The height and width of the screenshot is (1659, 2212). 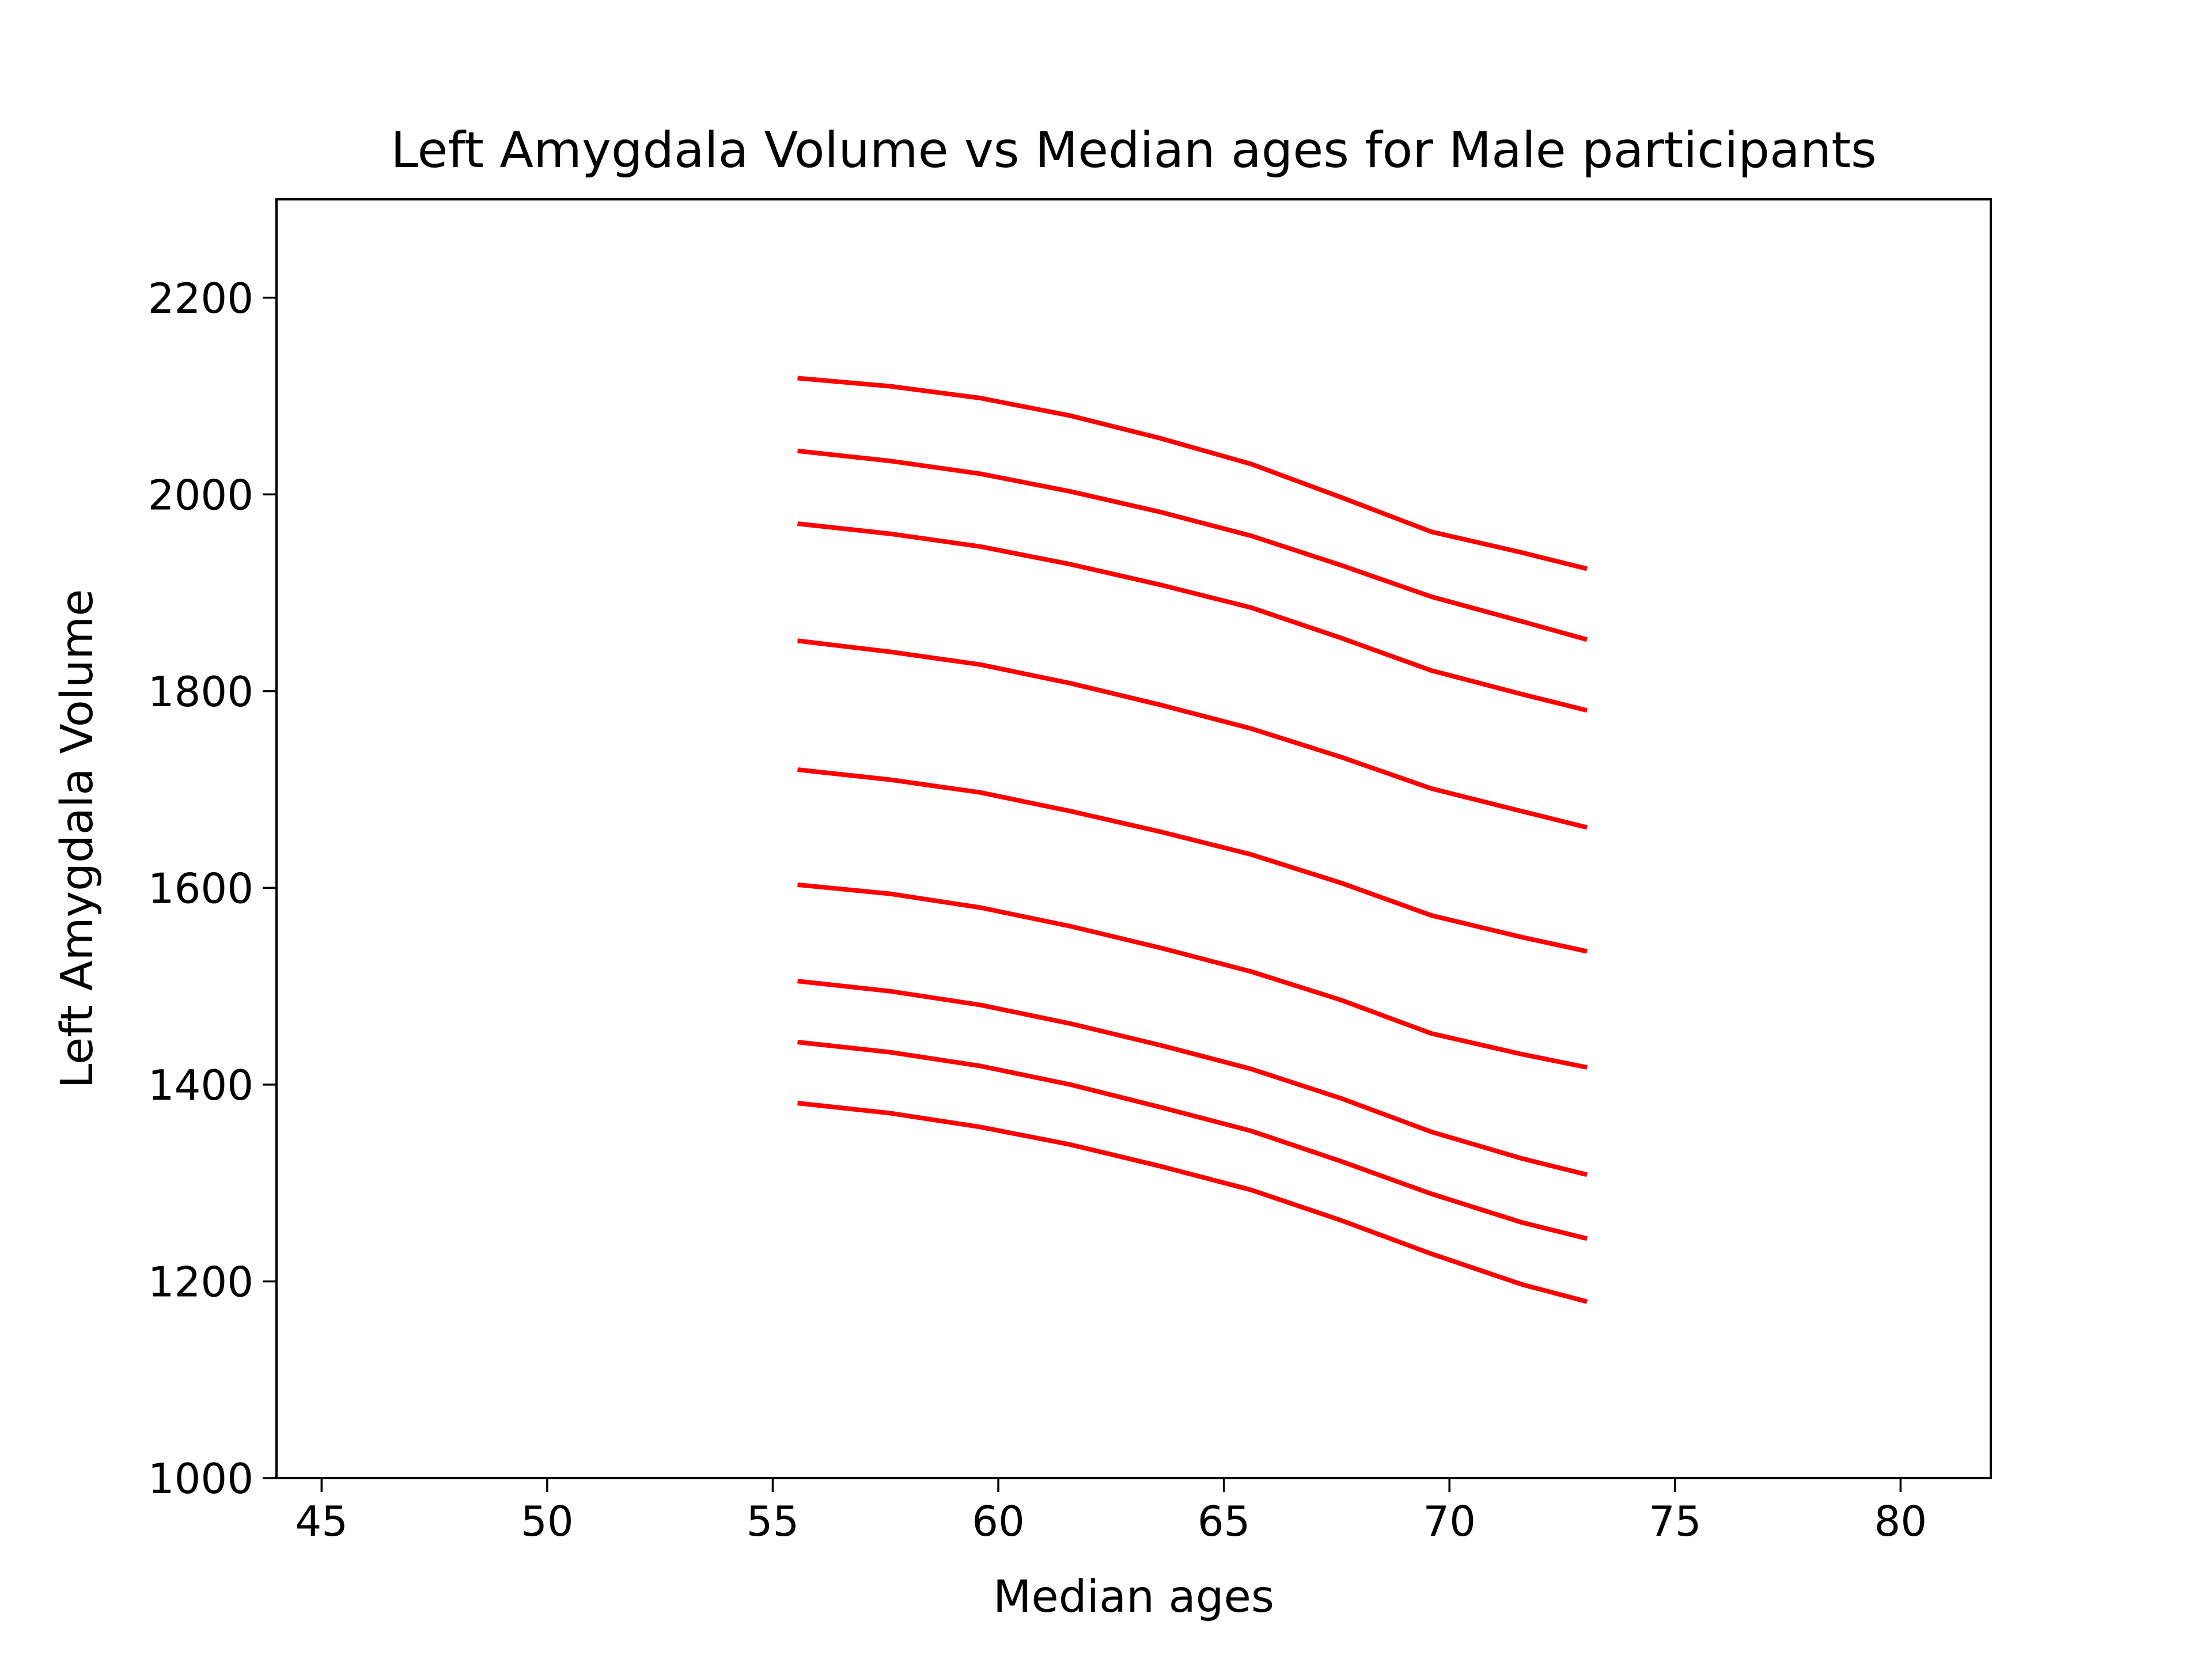 What do you see at coordinates (200, 298) in the screenshot?
I see `y-tick-label: 2200` at bounding box center [200, 298].